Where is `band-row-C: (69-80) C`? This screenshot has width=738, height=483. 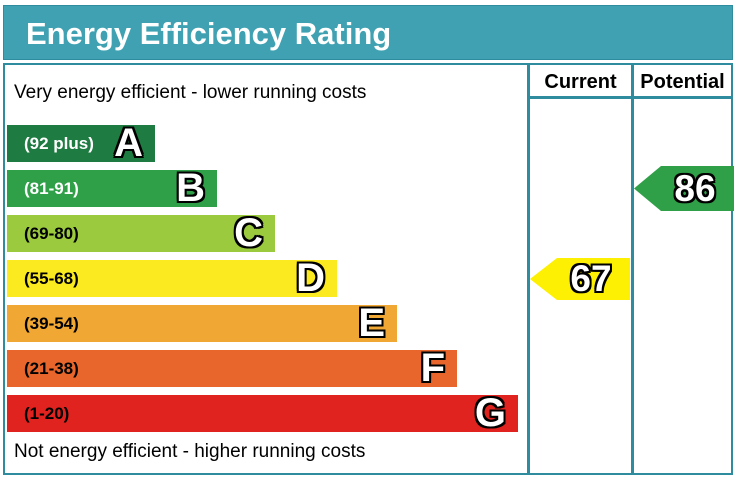
band-row-C: (69-80) C is located at coordinates (141, 233).